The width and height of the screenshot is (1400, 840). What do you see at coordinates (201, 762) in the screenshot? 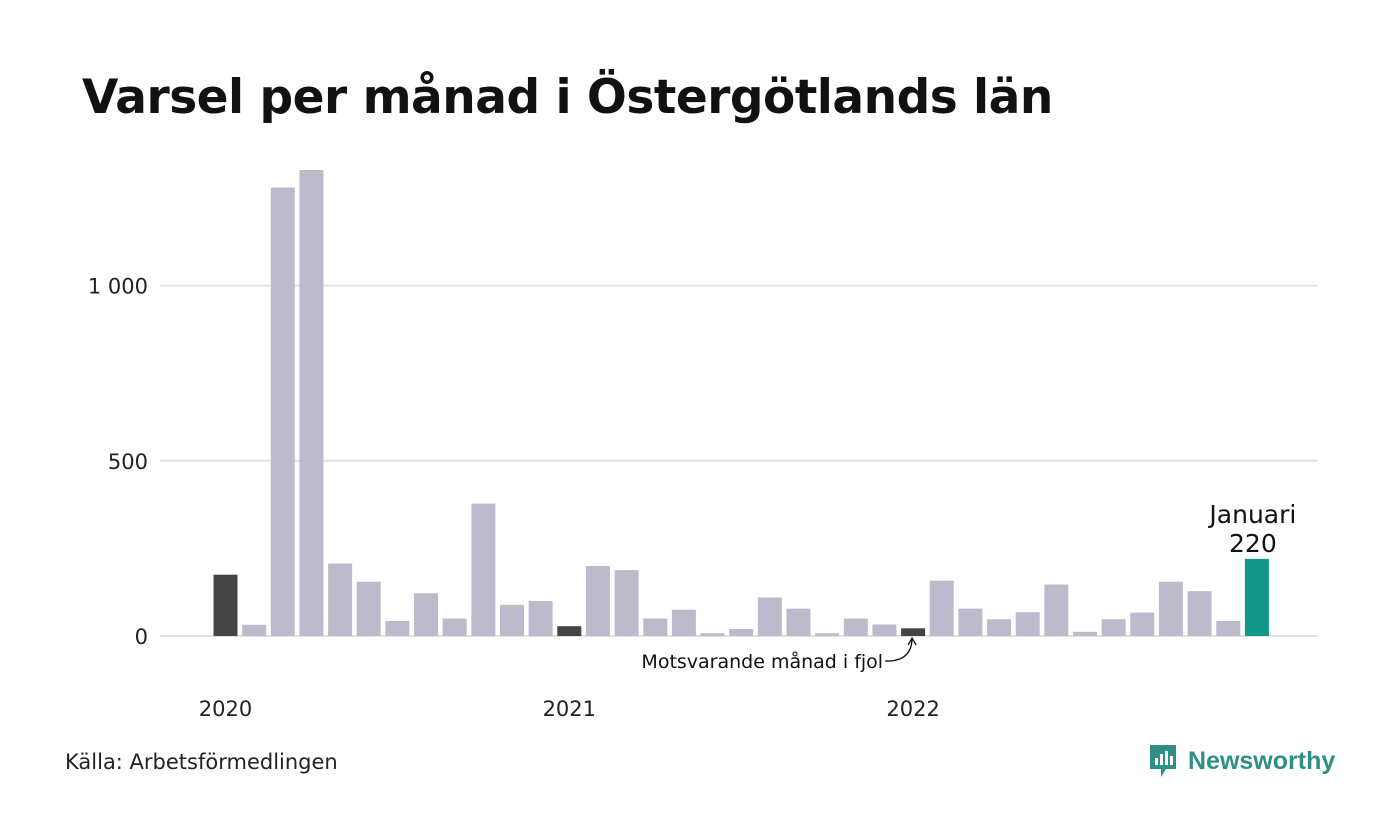
I see `source-note: Källa: Arbetsförmedlingen` at bounding box center [201, 762].